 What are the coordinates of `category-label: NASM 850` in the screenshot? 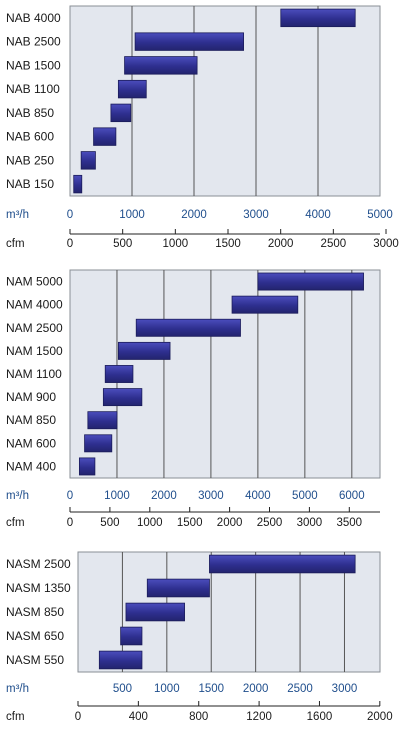 It's located at (35, 612).